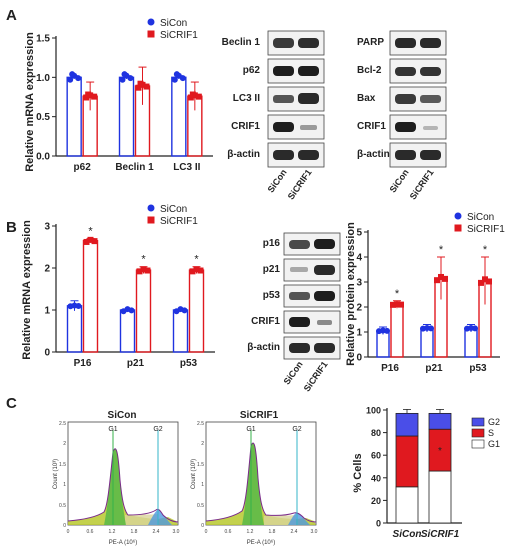 The height and width of the screenshot is (550, 509). Describe the element at coordinates (370, 42) in the screenshot. I see `blot-a2-label-0: PARP` at that location.